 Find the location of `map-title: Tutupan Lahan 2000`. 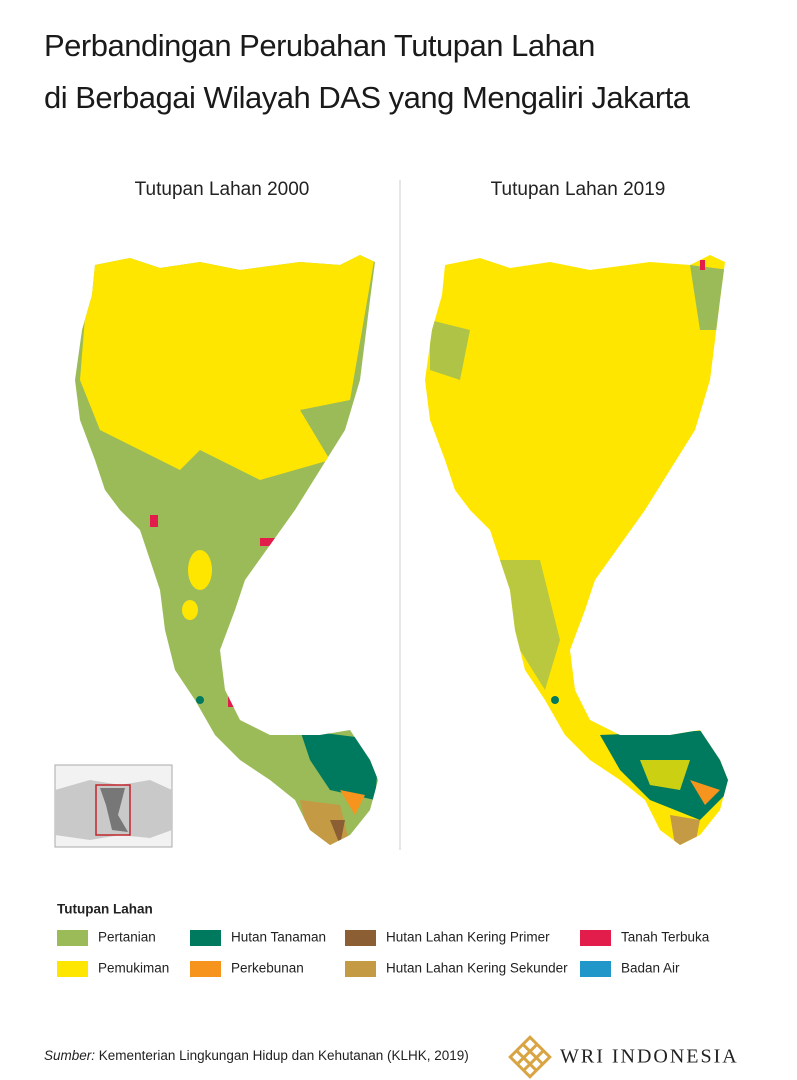

map-title: Tutupan Lahan 2000 is located at coordinates (222, 189).